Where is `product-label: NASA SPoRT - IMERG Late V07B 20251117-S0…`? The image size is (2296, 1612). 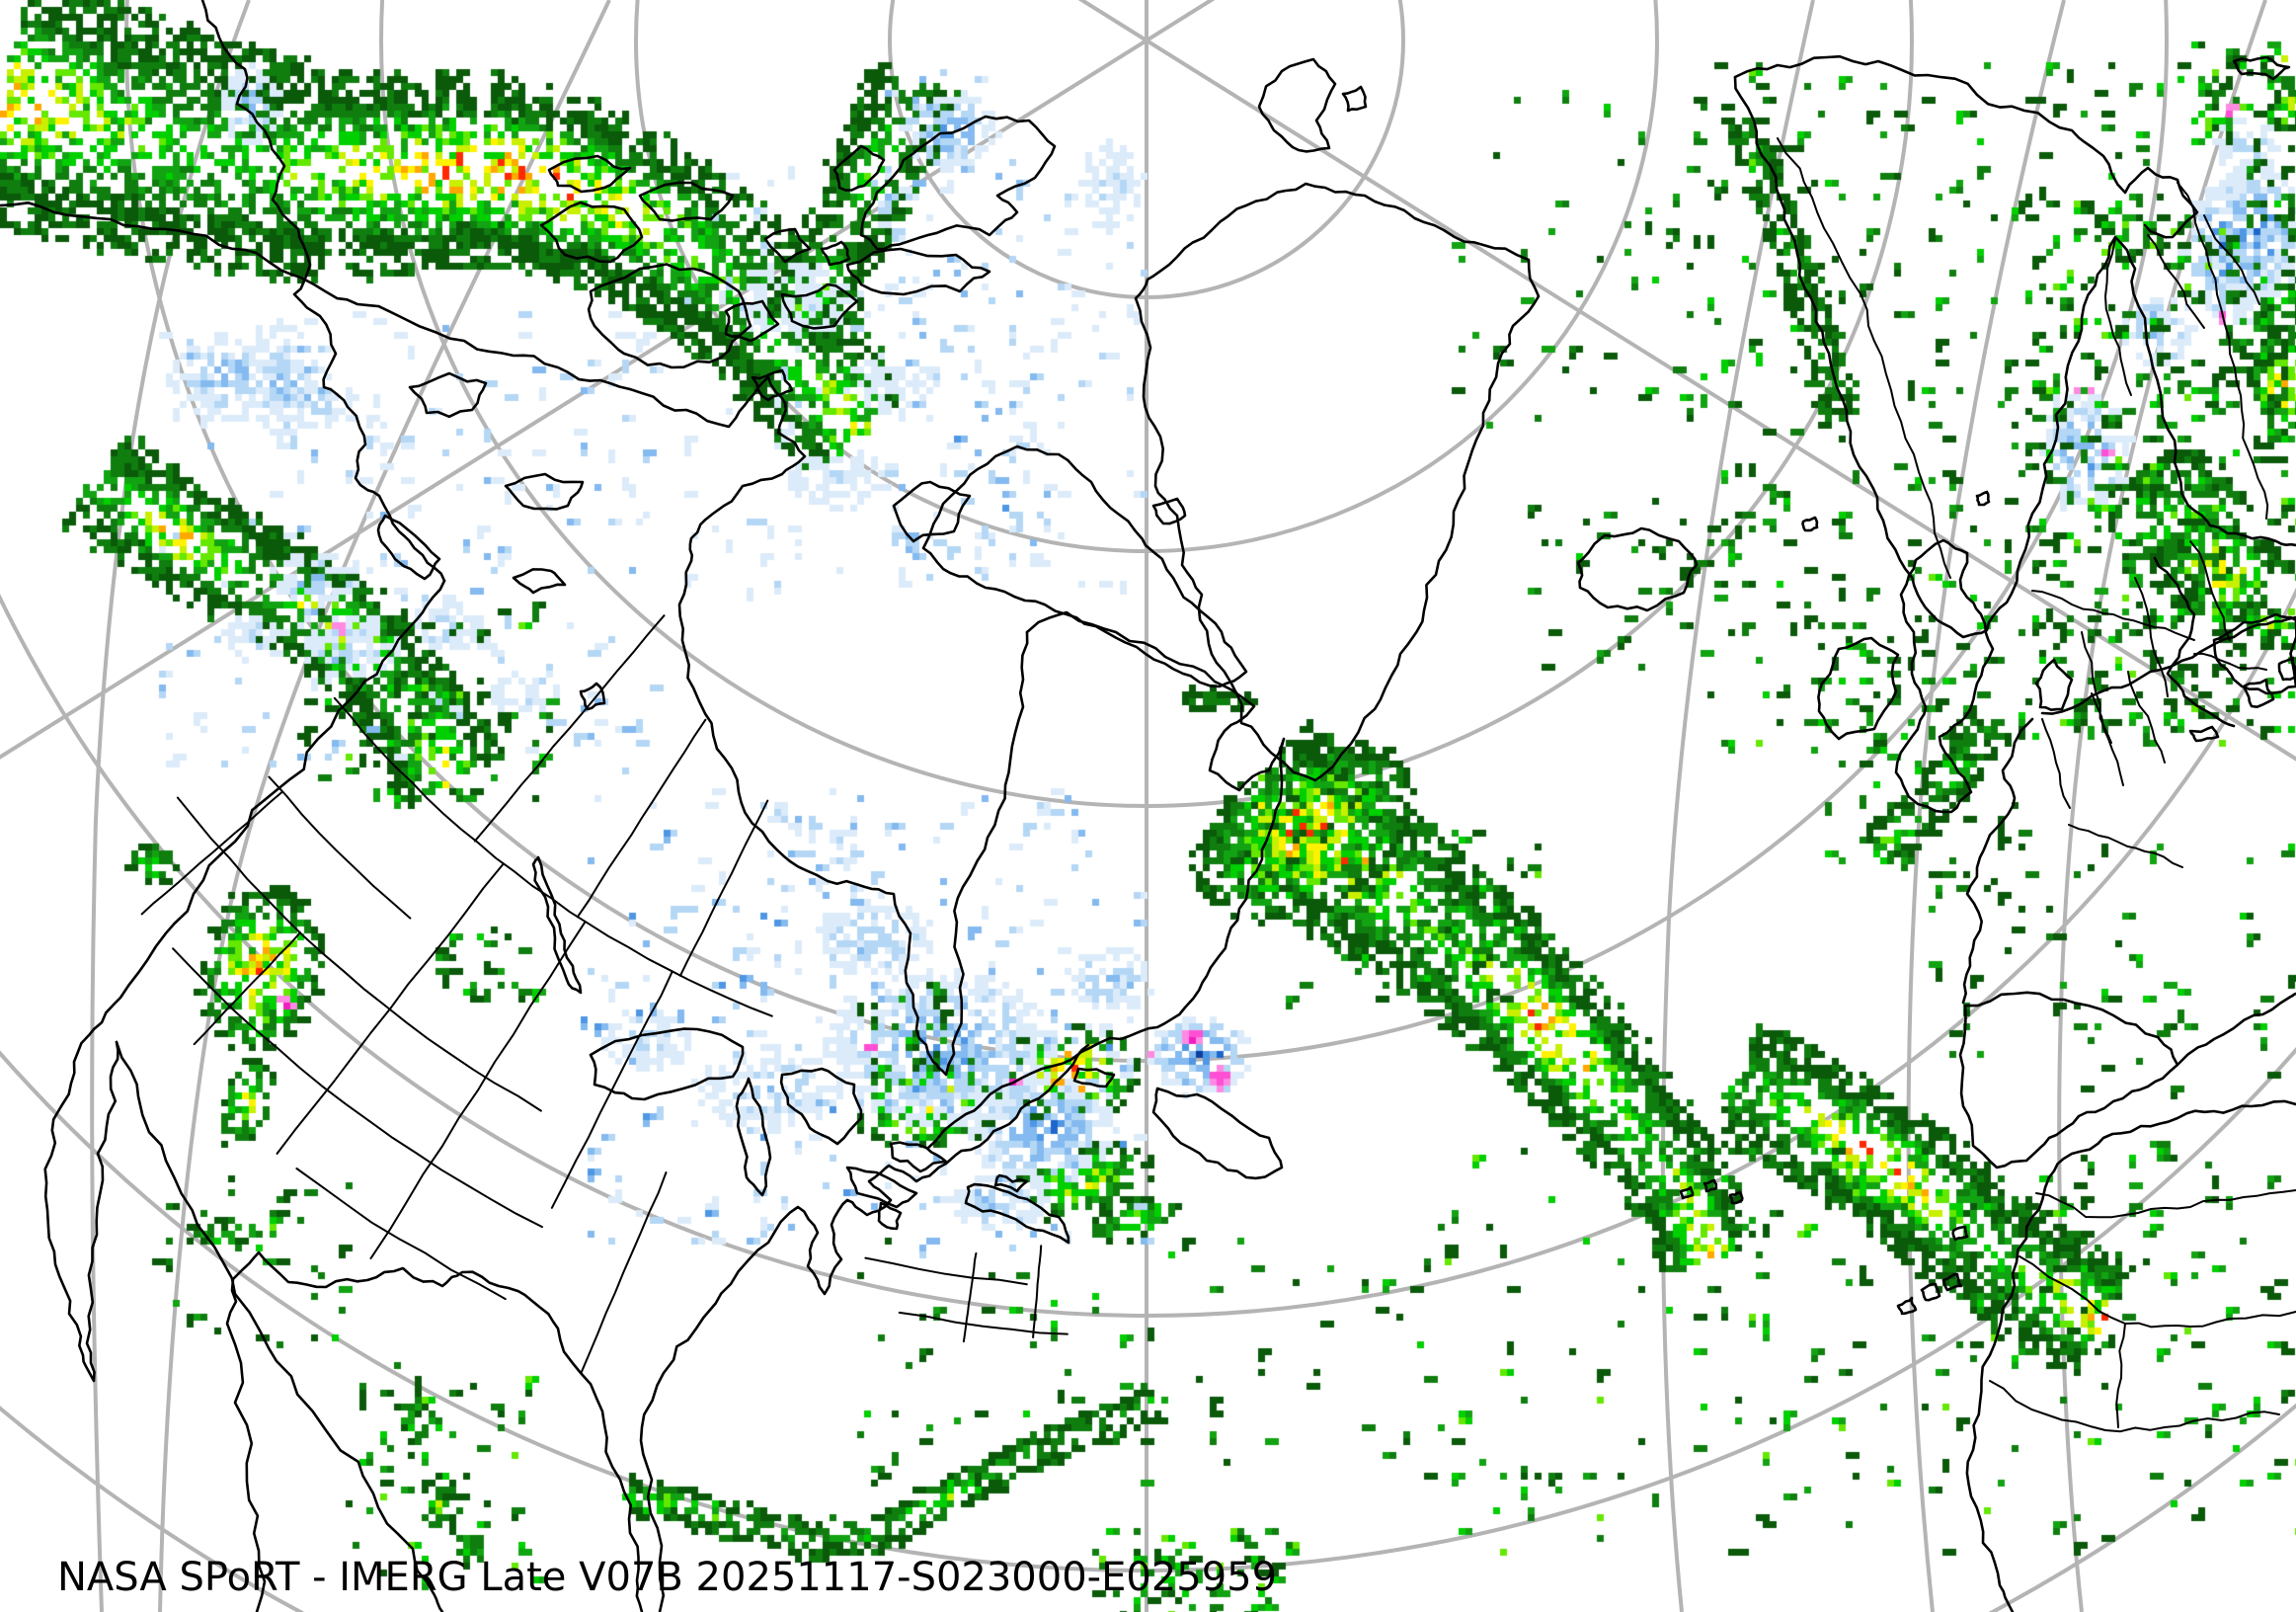
product-label: NASA SPoRT - IMERG Late V07B 20251117-S0… is located at coordinates (668, 1577).